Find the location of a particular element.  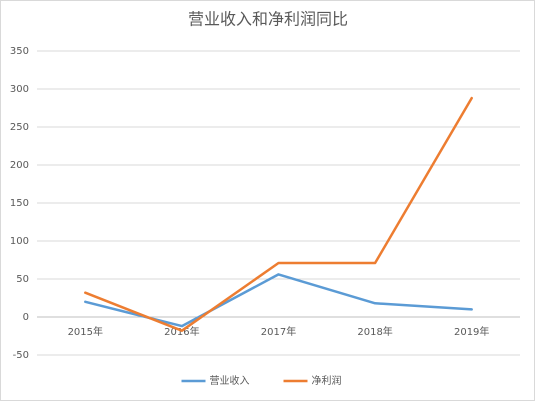

y-tick-label: 200 is located at coordinates (19, 165).